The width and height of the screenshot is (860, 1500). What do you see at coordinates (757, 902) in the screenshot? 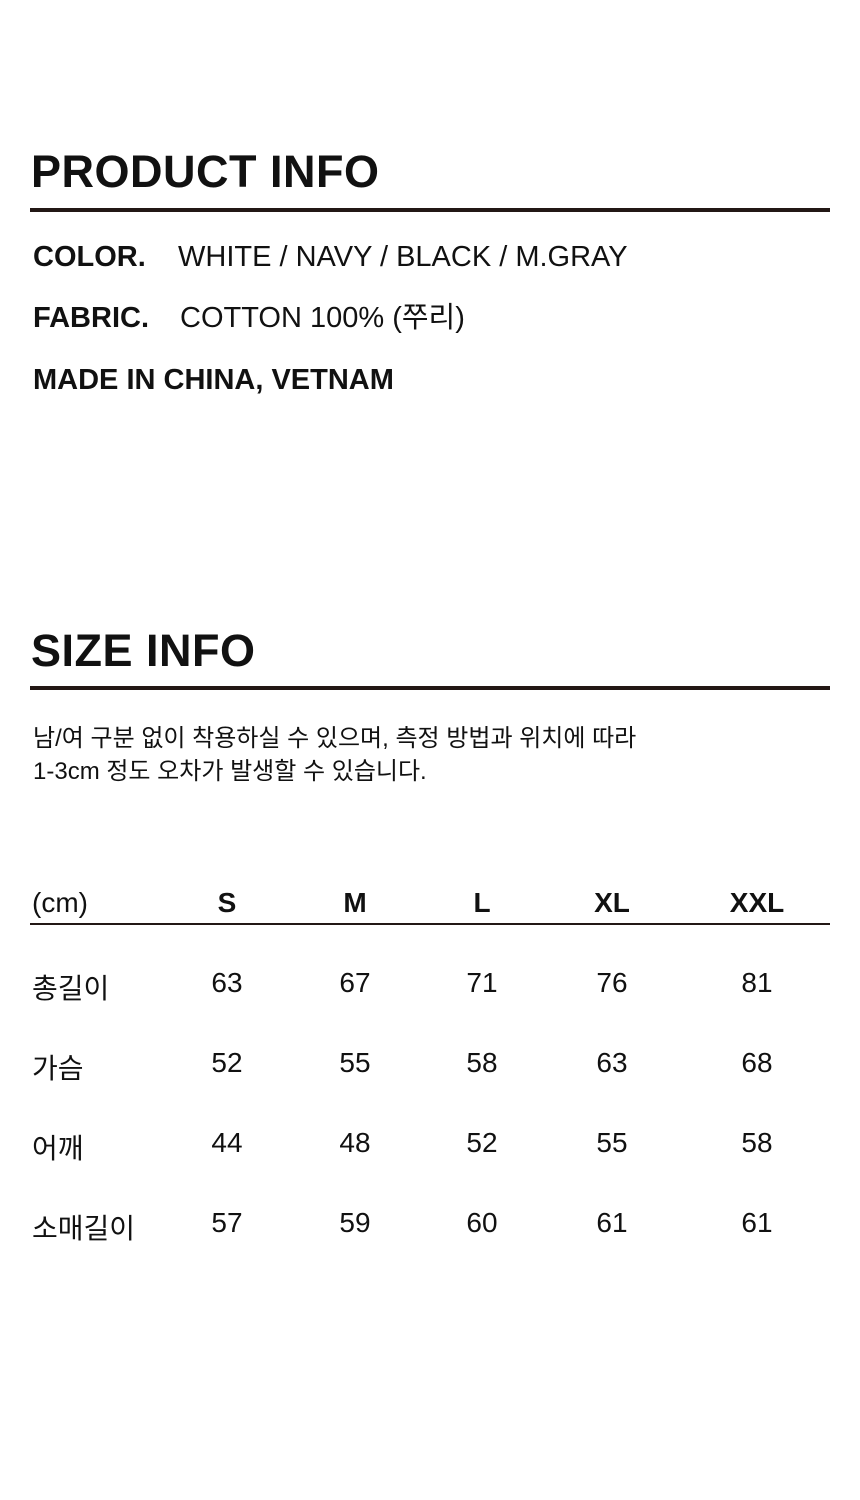
I see `size-header: XXL` at bounding box center [757, 902].